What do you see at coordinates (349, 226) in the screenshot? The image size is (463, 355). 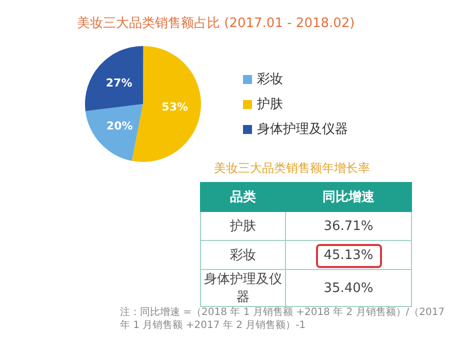 I see `text: 36.71%` at bounding box center [349, 226].